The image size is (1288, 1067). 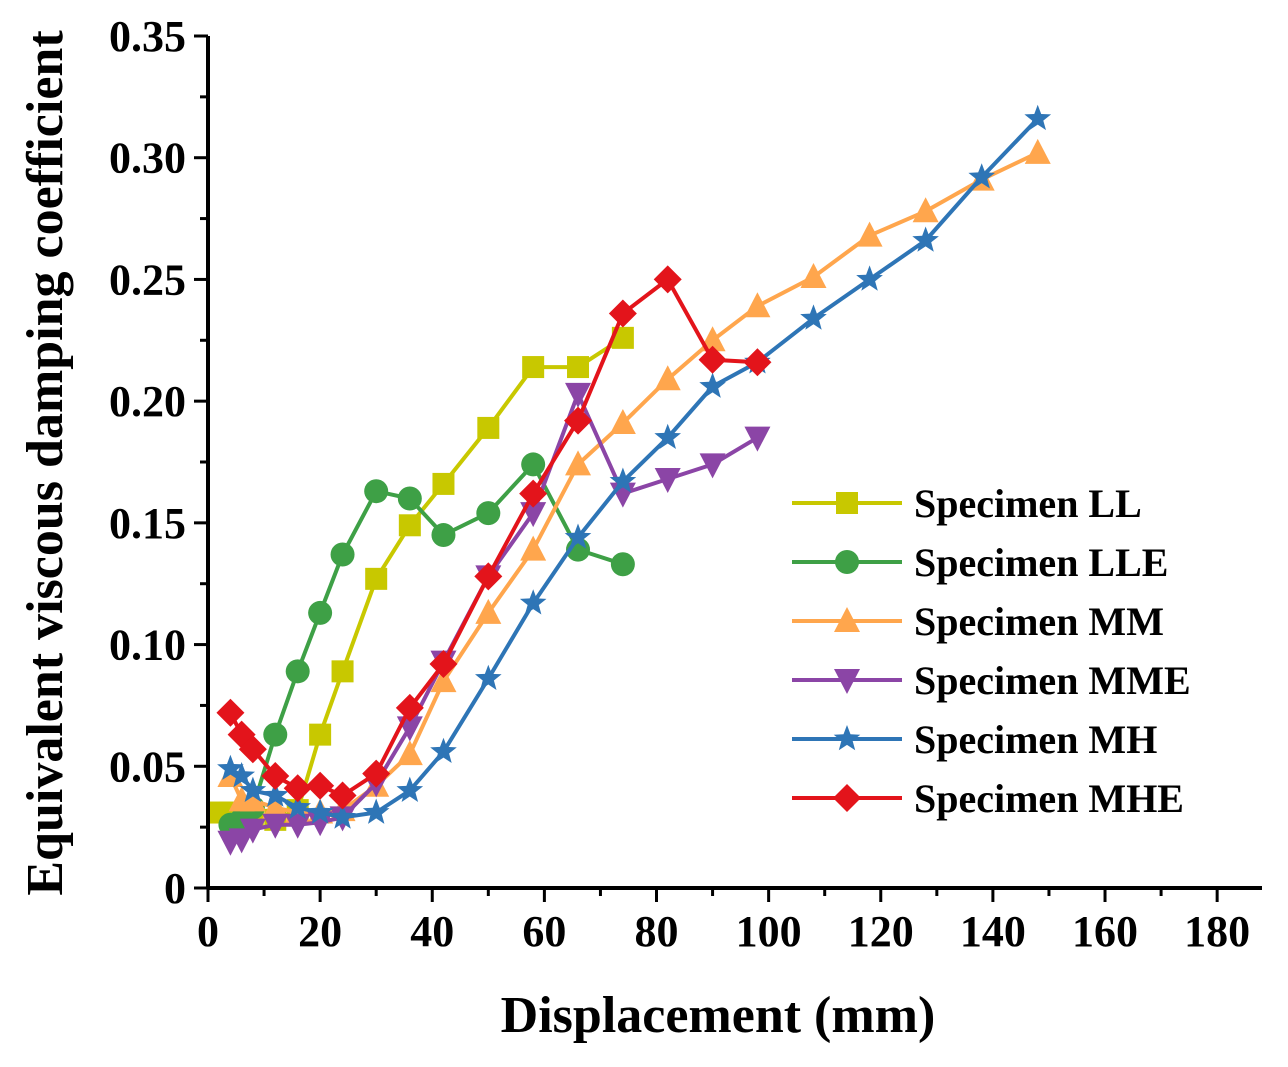 What do you see at coordinates (45, 463) in the screenshot?
I see `y-axis-title: Equivalent viscous damping coefficient` at bounding box center [45, 463].